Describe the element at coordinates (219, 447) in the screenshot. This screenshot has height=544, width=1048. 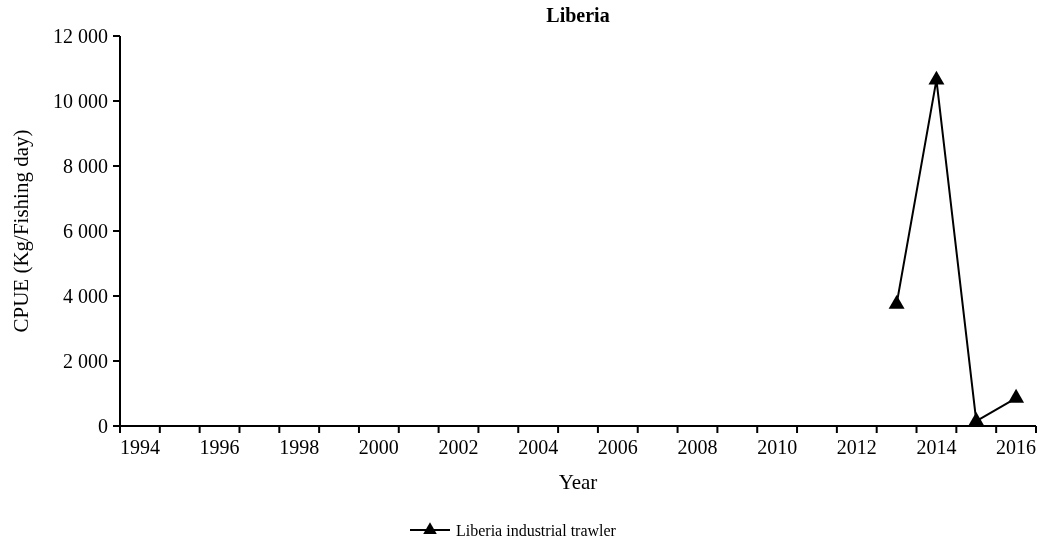
I see `x-tick-label: 1996` at that location.